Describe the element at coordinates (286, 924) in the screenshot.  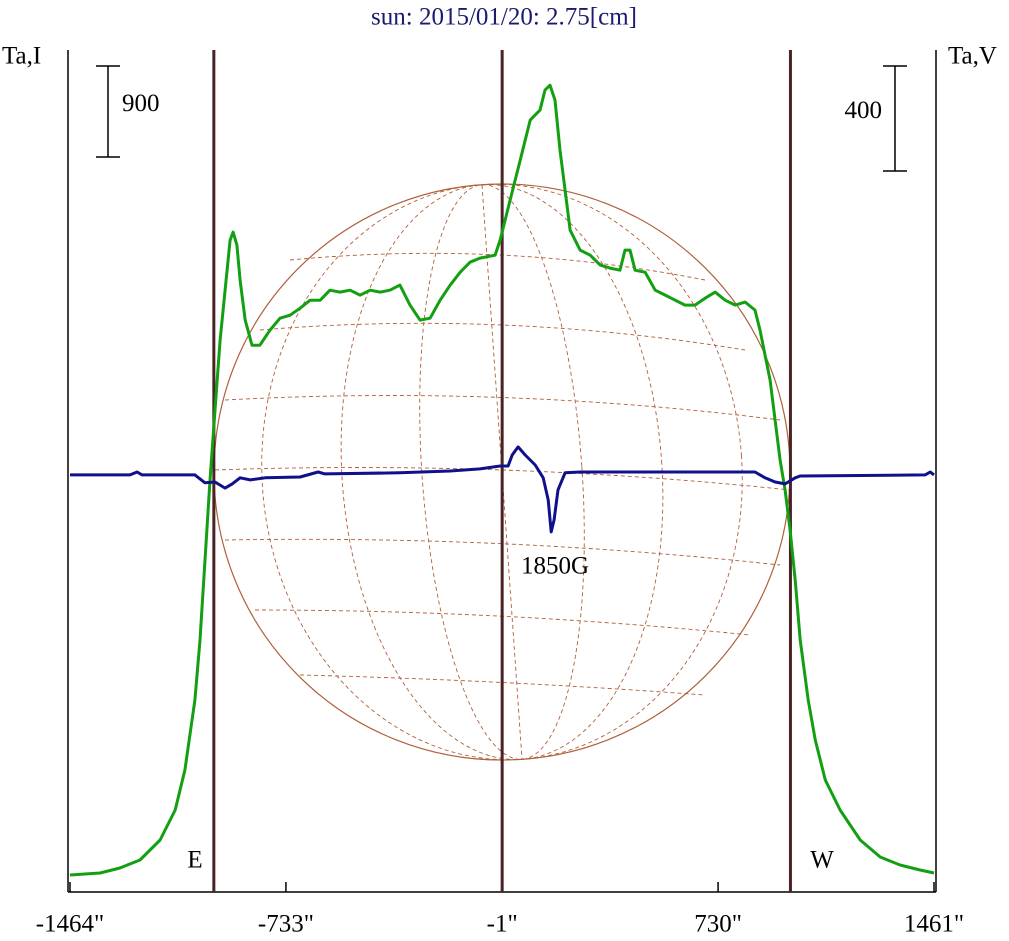
I see `x-tick-label: -733"` at that location.